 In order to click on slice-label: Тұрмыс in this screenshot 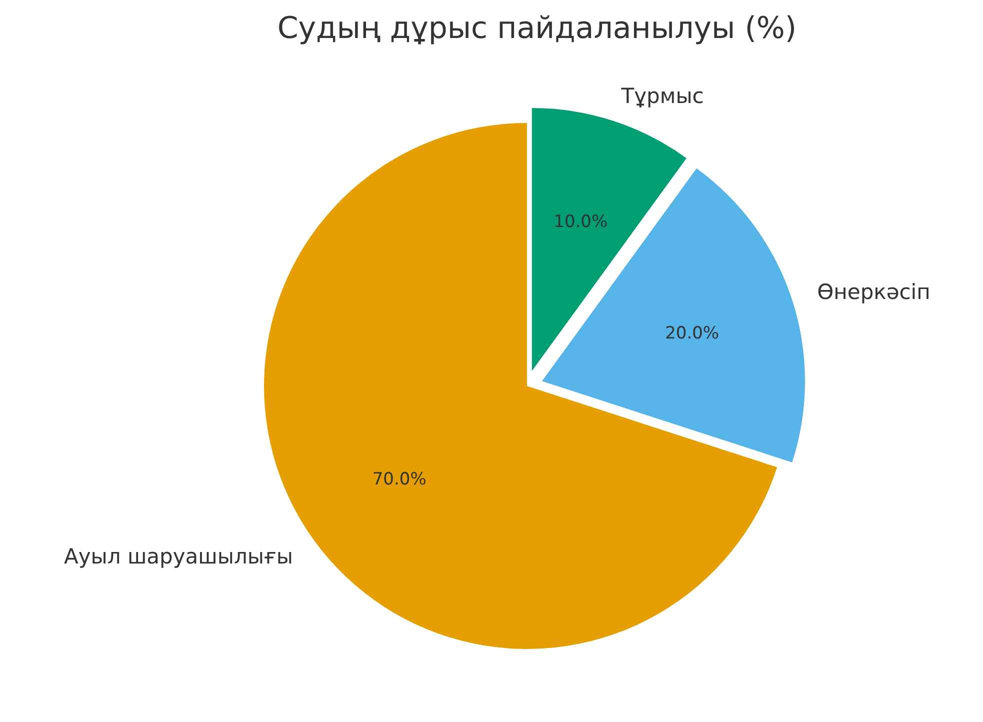, I will do `click(662, 96)`.